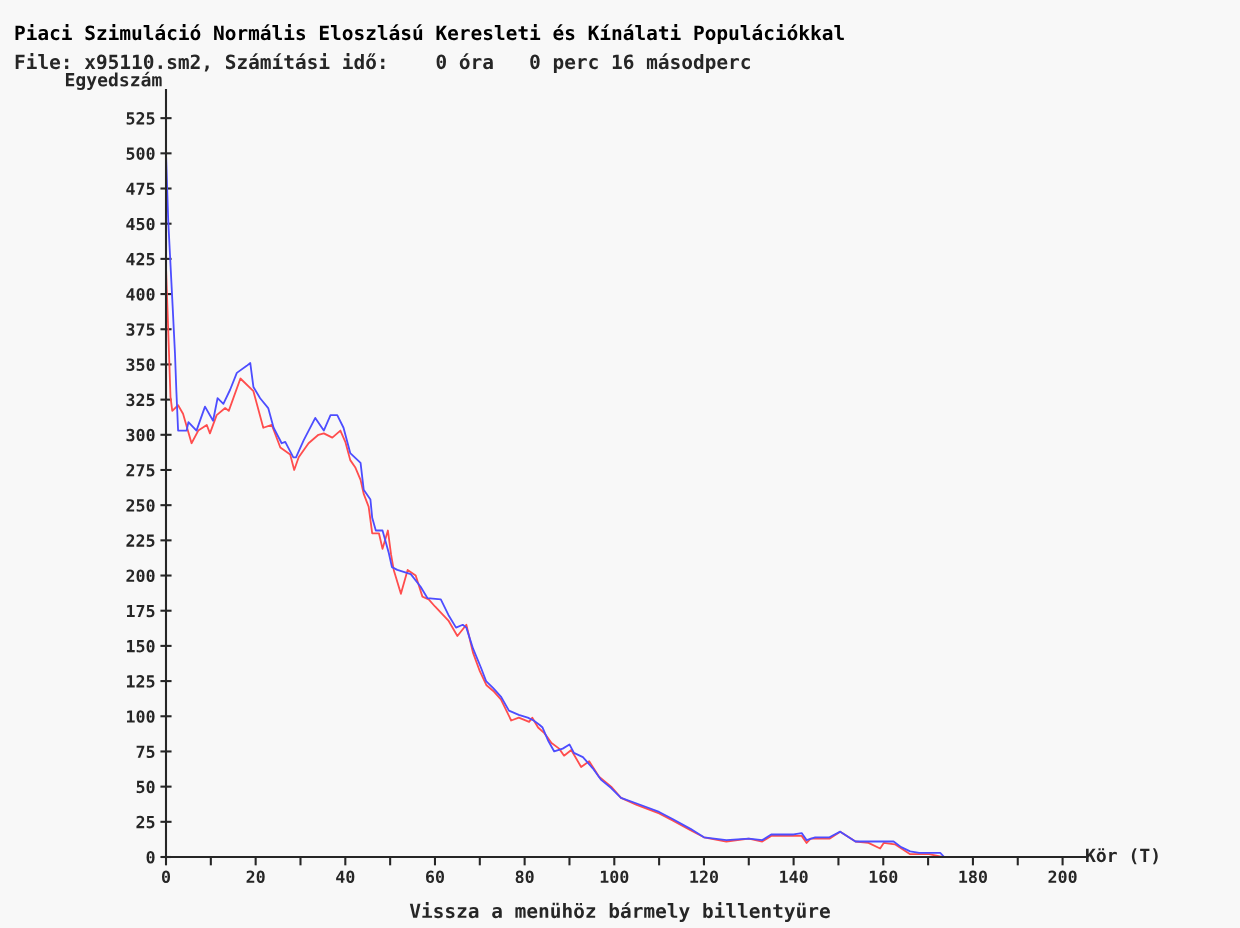 The height and width of the screenshot is (928, 1240). What do you see at coordinates (140, 435) in the screenshot?
I see `y-tick-label: 300` at bounding box center [140, 435].